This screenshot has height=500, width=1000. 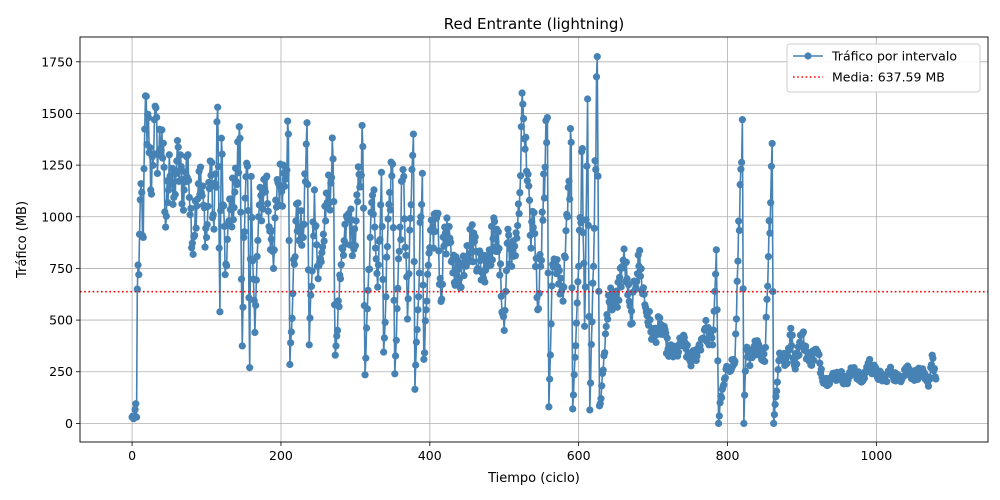 What do you see at coordinates (876, 455) in the screenshot?
I see `x-tick-label: 1000` at bounding box center [876, 455].